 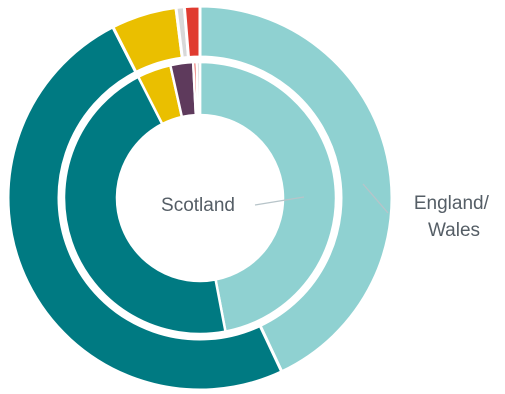 I want to click on outer-ring-label: England/ Wales, so click(x=454, y=217).